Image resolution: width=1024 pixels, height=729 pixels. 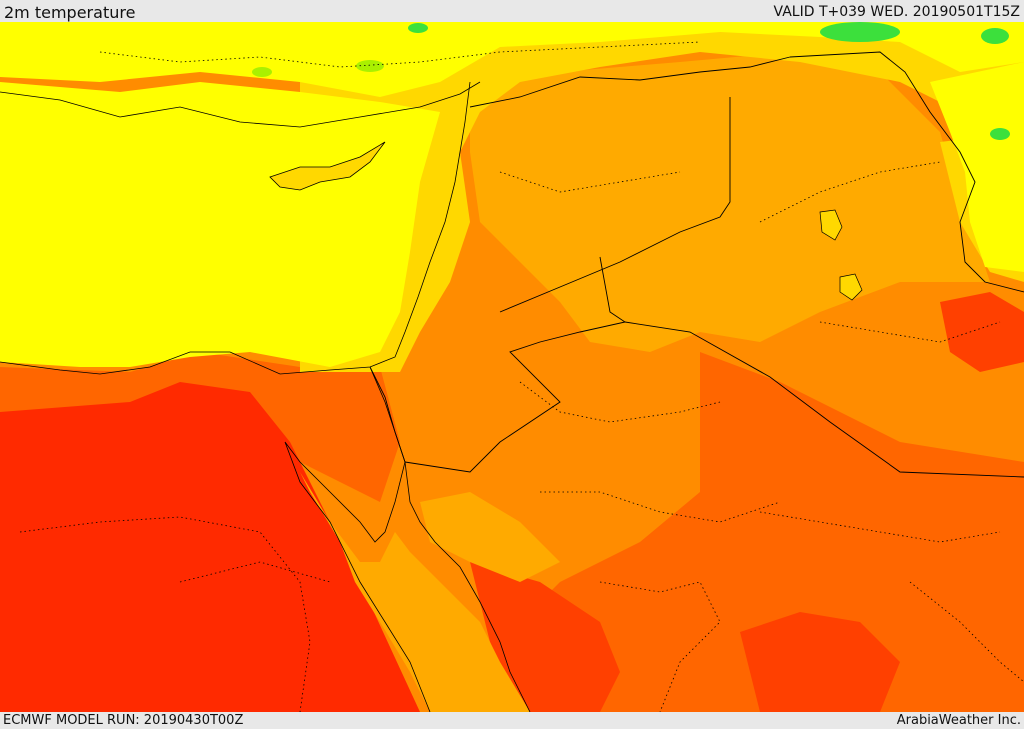 What do you see at coordinates (370, 66) in the screenshot?
I see `green-patch-anatolia` at bounding box center [370, 66].